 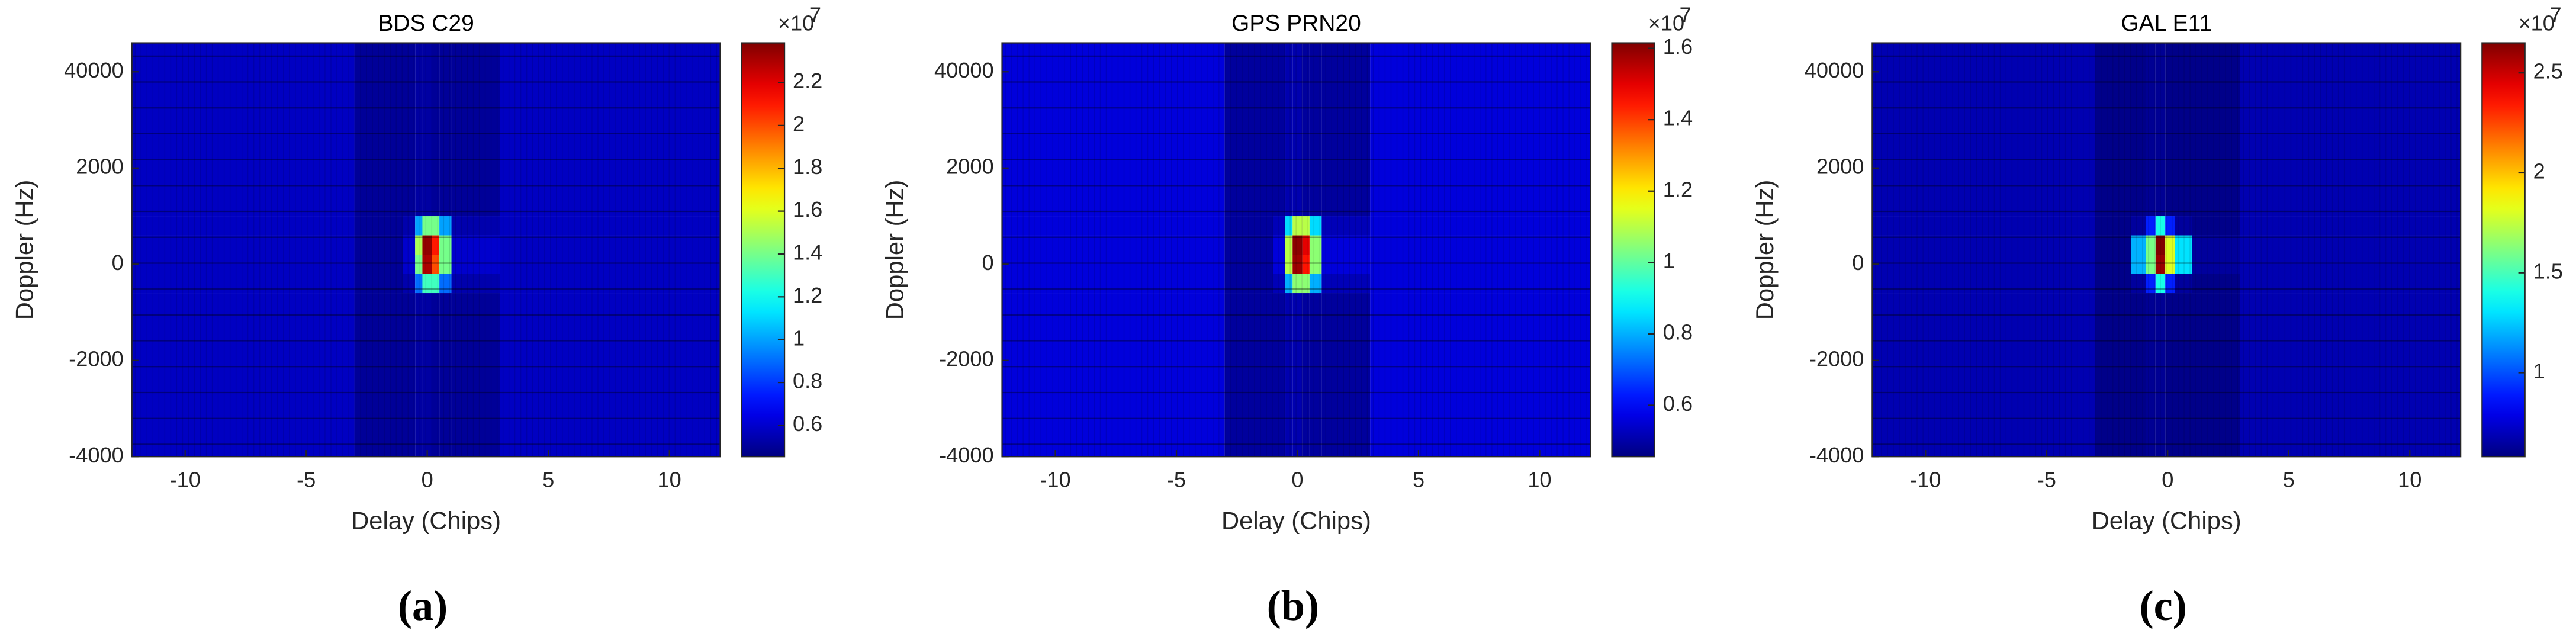 What do you see at coordinates (669, 480) in the screenshot?
I see `x-tick-label: 10` at bounding box center [669, 480].